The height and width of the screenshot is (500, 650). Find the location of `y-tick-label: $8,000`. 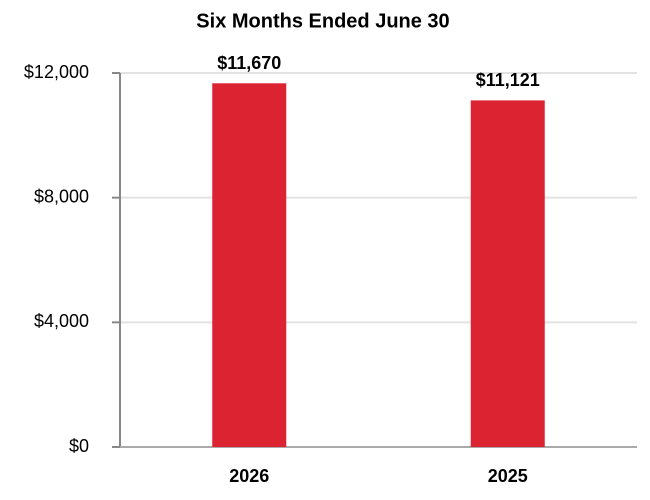

y-tick-label: $8,000 is located at coordinates (61, 196).